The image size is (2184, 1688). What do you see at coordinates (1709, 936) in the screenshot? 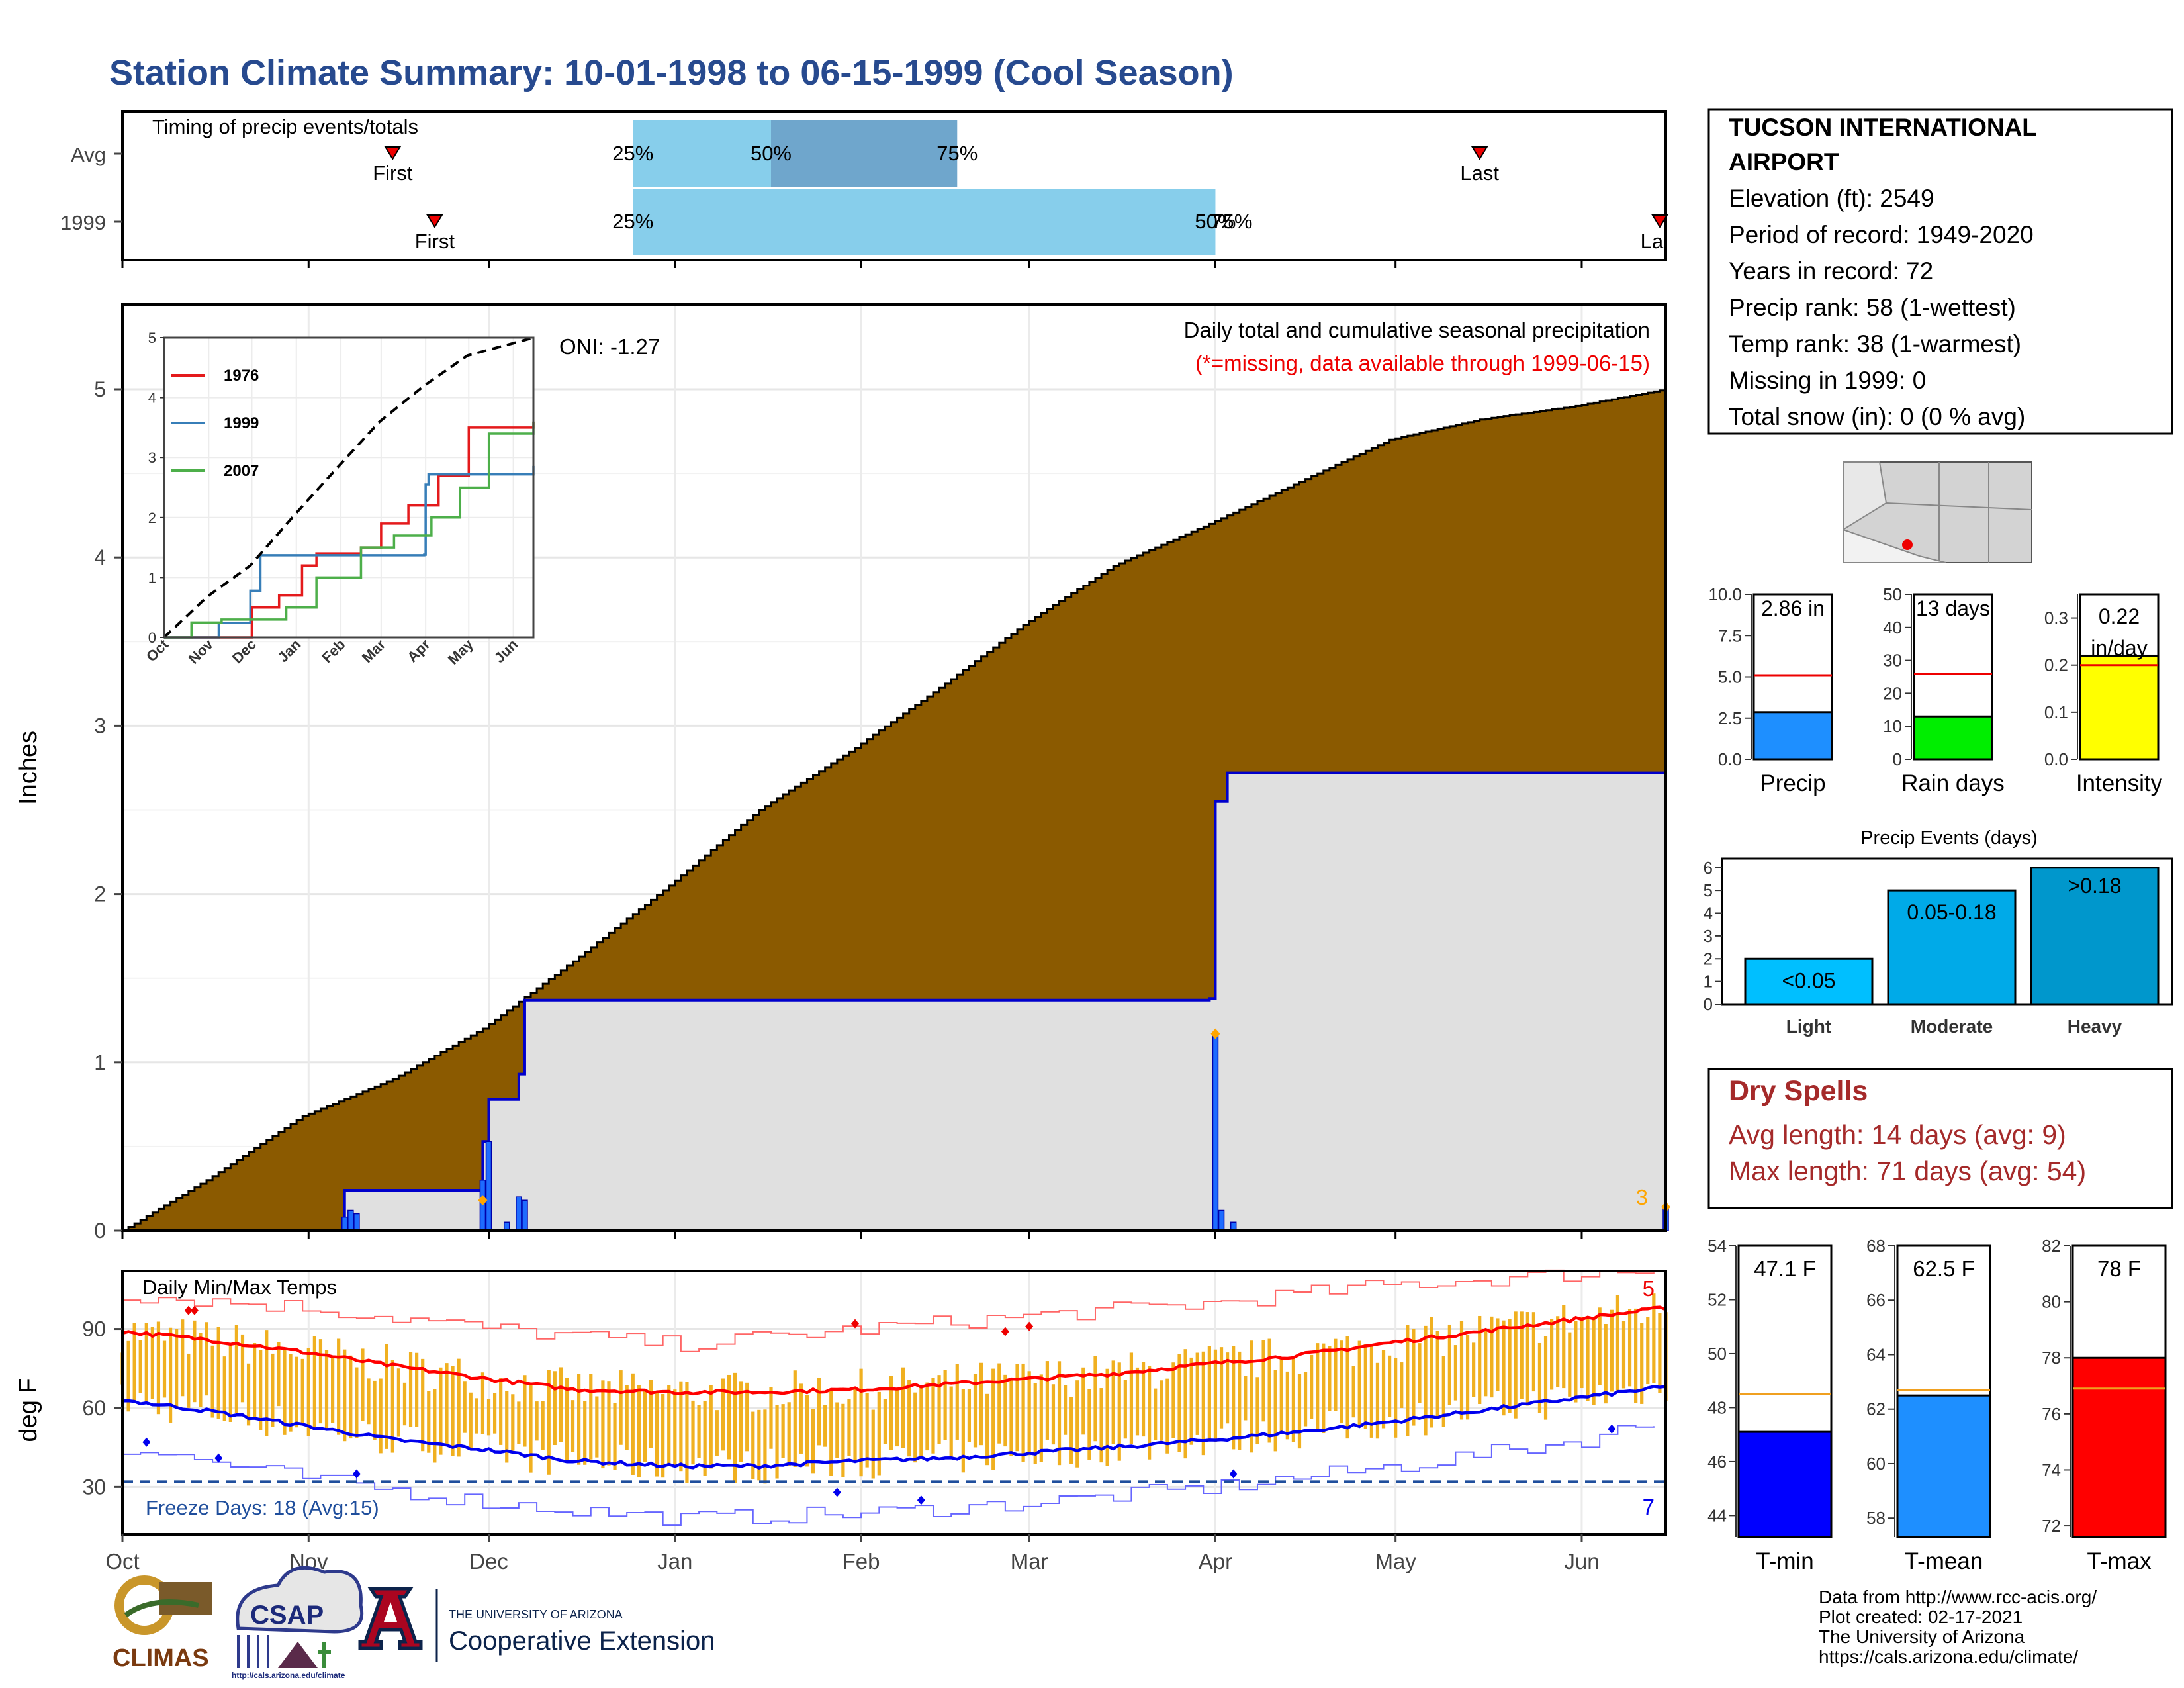
I see `events-tick-label: 3` at bounding box center [1709, 936].